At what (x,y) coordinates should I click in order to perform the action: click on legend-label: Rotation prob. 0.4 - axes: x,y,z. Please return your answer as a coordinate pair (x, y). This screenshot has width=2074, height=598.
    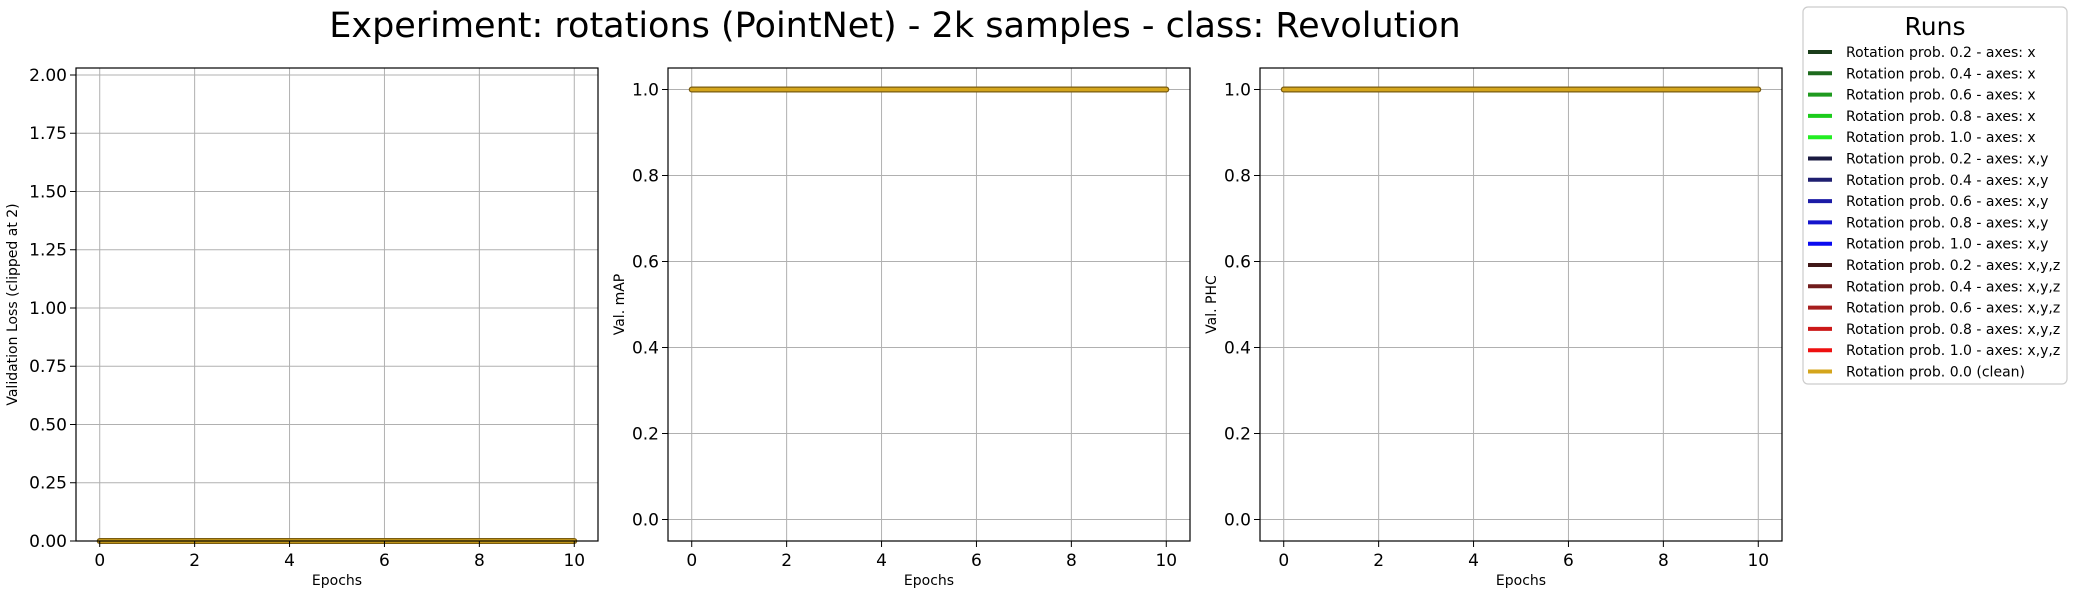
    Looking at the image, I should click on (1953, 287).